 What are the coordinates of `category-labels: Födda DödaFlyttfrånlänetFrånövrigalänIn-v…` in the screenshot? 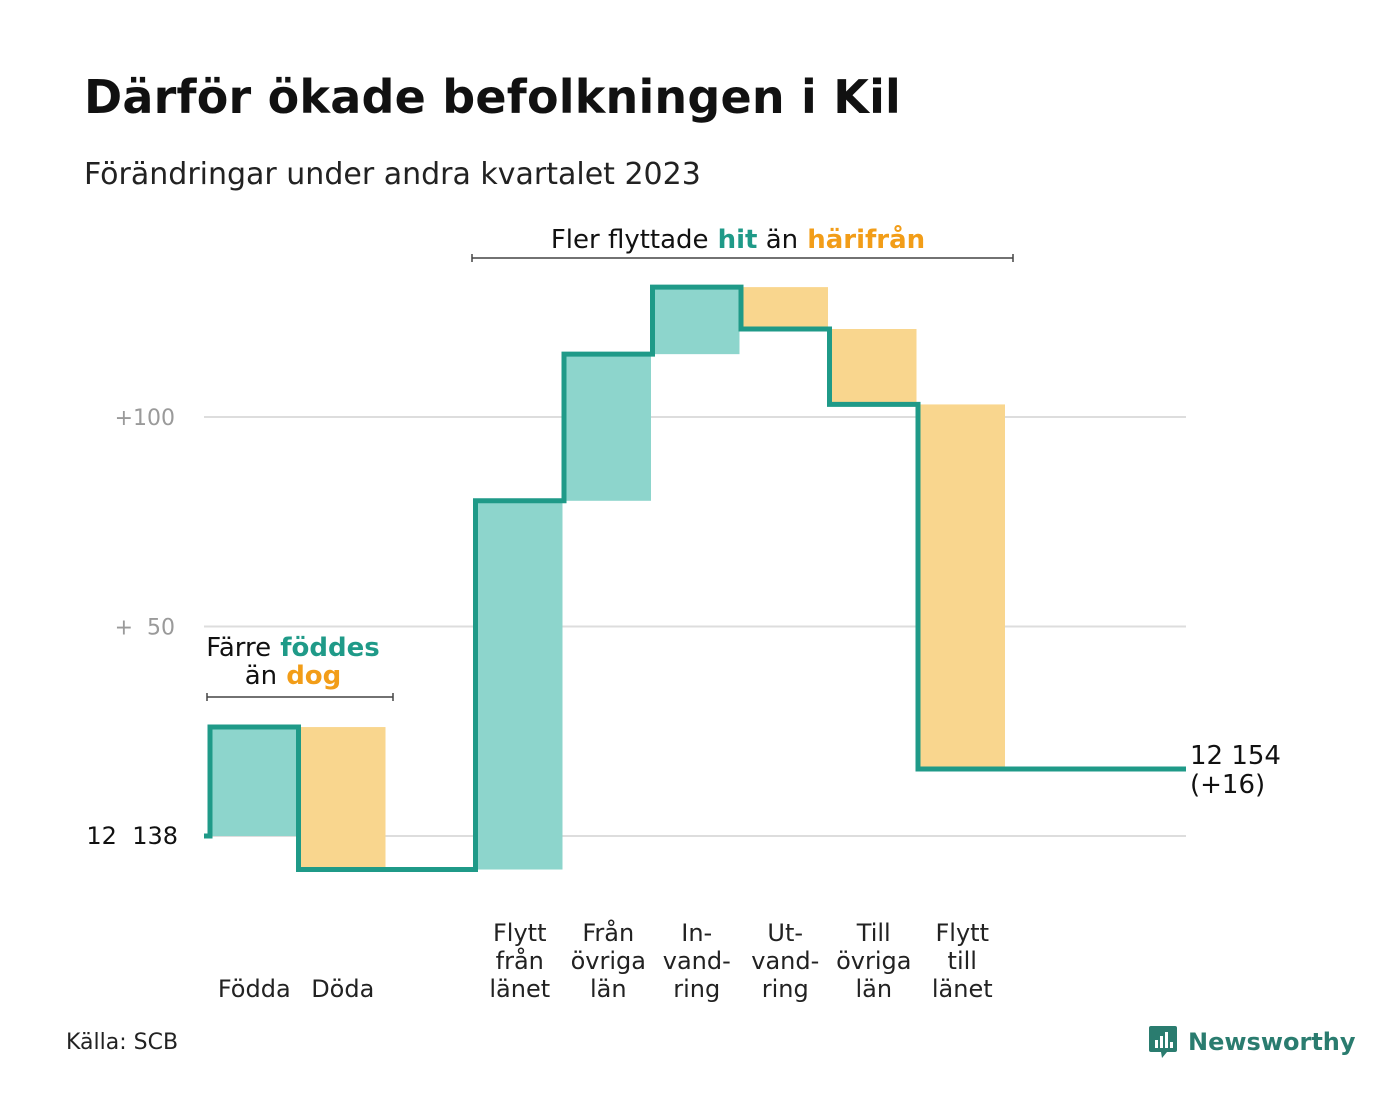 It's located at (605, 960).